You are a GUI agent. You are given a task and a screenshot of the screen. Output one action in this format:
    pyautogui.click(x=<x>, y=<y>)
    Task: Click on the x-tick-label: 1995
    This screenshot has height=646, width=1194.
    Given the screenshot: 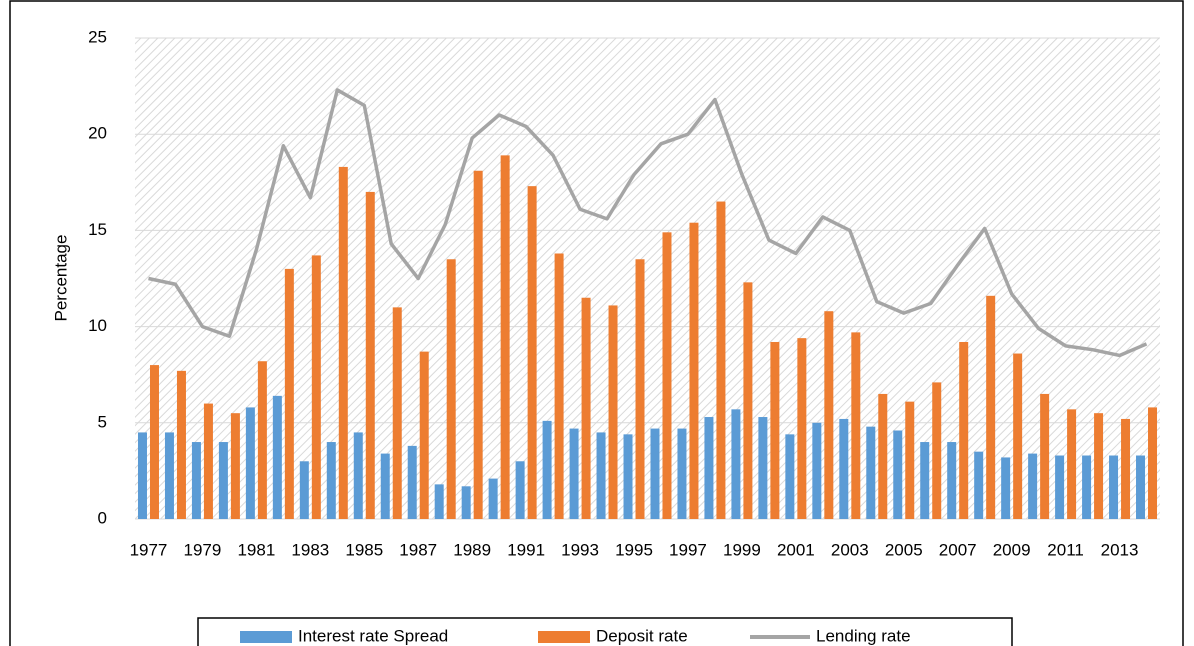 What is the action you would take?
    pyautogui.click(x=634, y=549)
    